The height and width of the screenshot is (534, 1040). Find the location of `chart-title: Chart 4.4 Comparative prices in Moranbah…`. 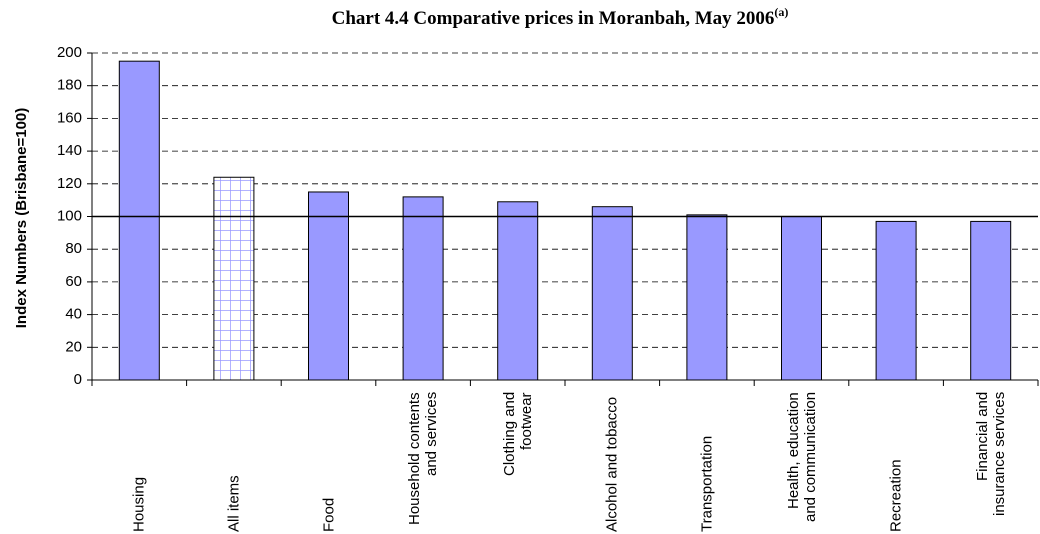

chart-title: Chart 4.4 Comparative prices in Moranbah… is located at coordinates (560, 17).